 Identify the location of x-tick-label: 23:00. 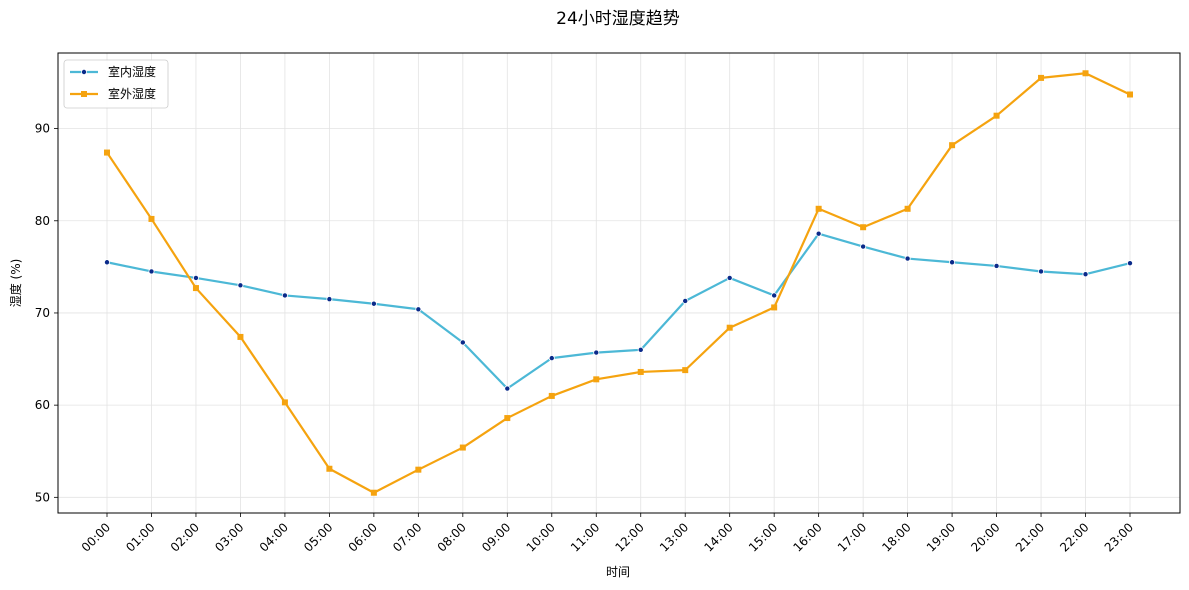
(1119, 537).